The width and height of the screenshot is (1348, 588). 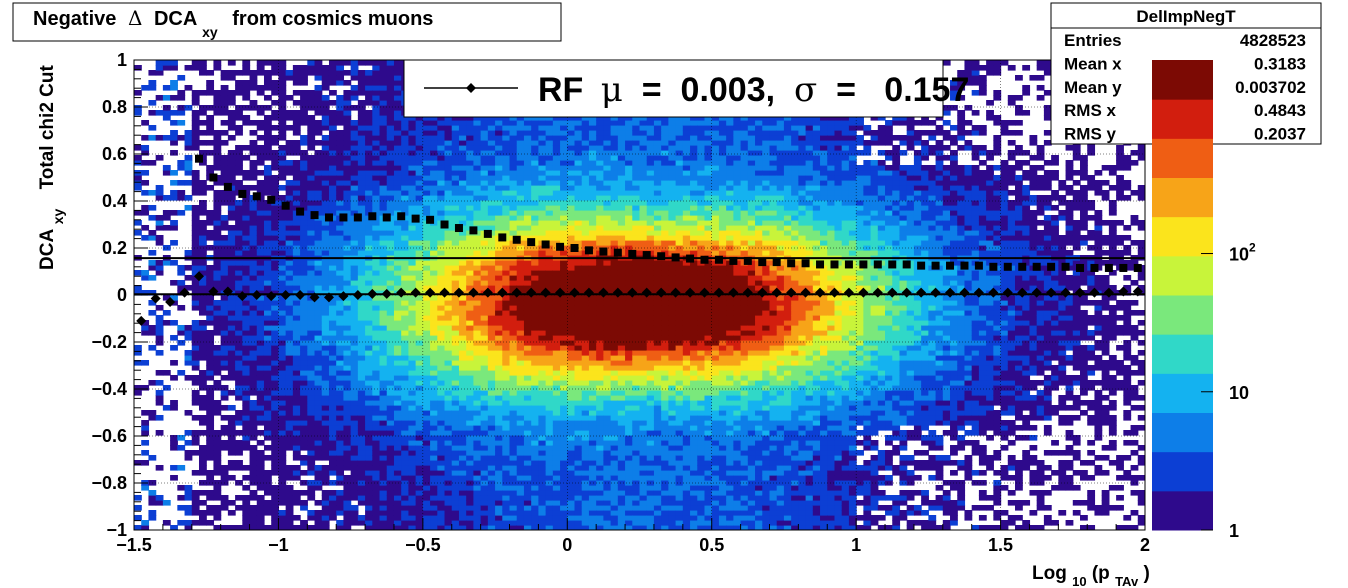 What do you see at coordinates (1101, 573) in the screenshot?
I see `x-title-open: (p` at bounding box center [1101, 573].